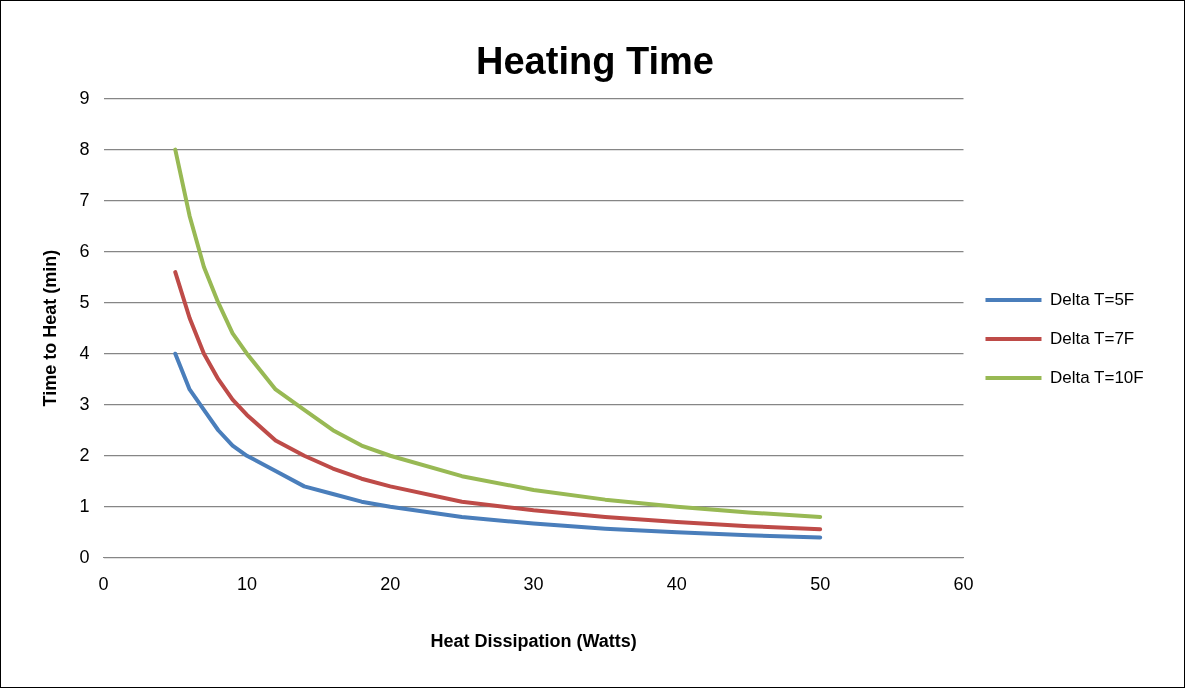 Image resolution: width=1185 pixels, height=688 pixels. What do you see at coordinates (1092, 299) in the screenshot?
I see `legend-label: Delta T=5F` at bounding box center [1092, 299].